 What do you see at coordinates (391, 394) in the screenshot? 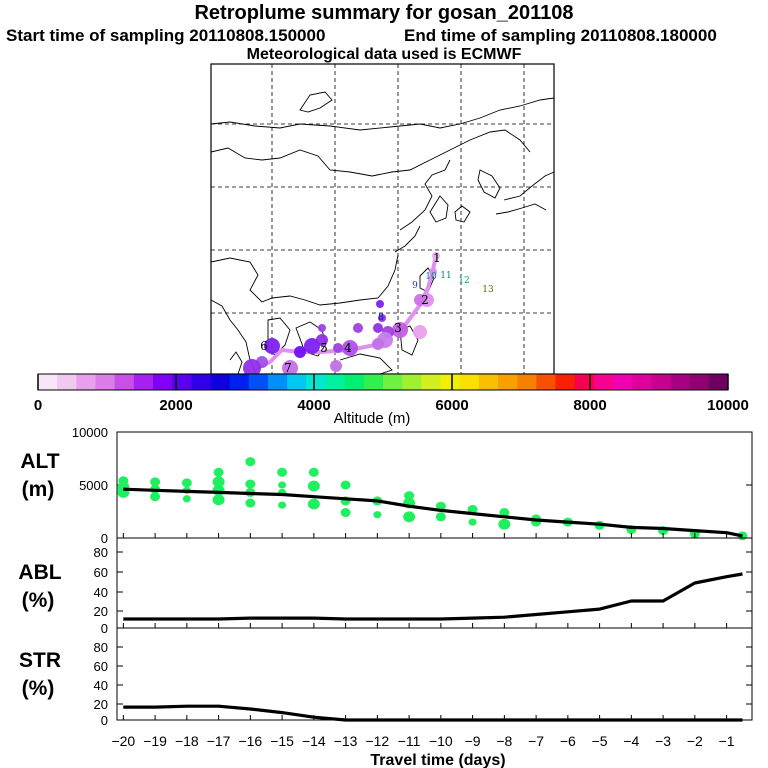
I see `colorbar-ticks: 0 2000 4000 6000 8000 10000` at bounding box center [391, 394].